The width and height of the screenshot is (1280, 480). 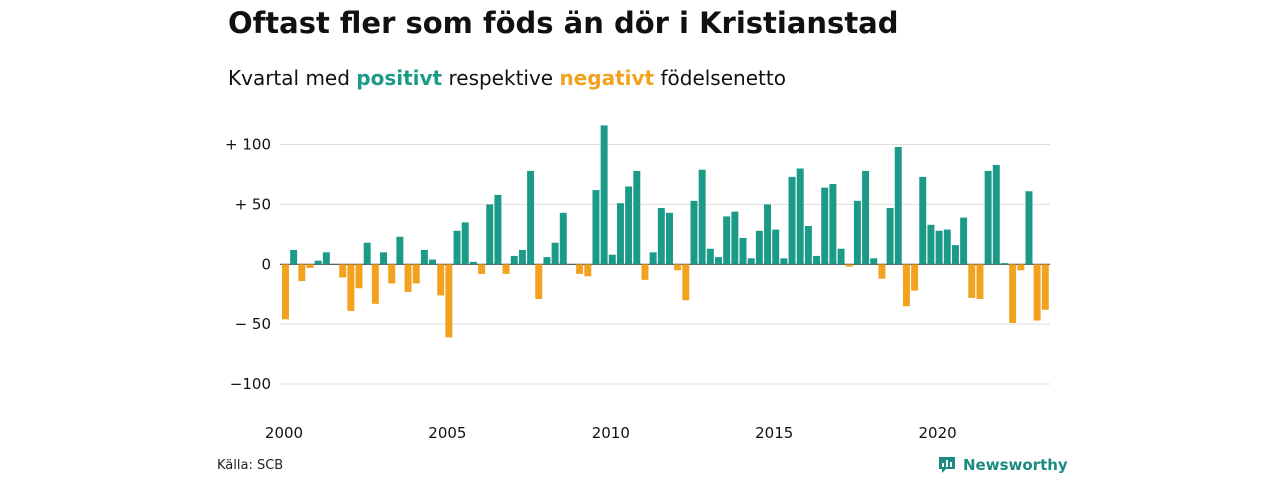 What do you see at coordinates (1002, 465) in the screenshot?
I see `brand-logo: Newsworthy` at bounding box center [1002, 465].